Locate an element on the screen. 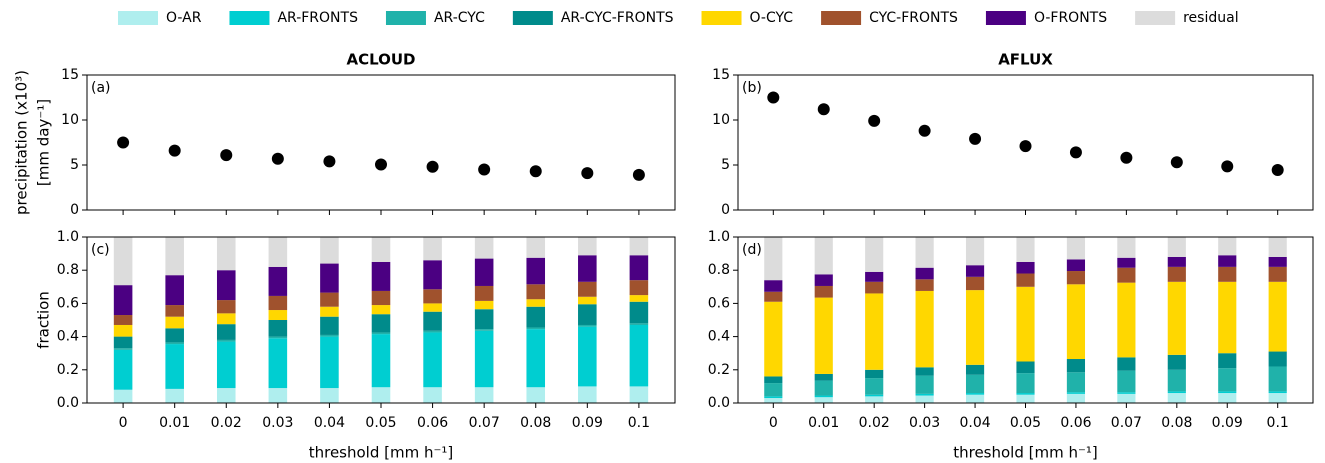 The height and width of the screenshot is (463, 1325). y-tick-label: 0.2 is located at coordinates (68, 370).